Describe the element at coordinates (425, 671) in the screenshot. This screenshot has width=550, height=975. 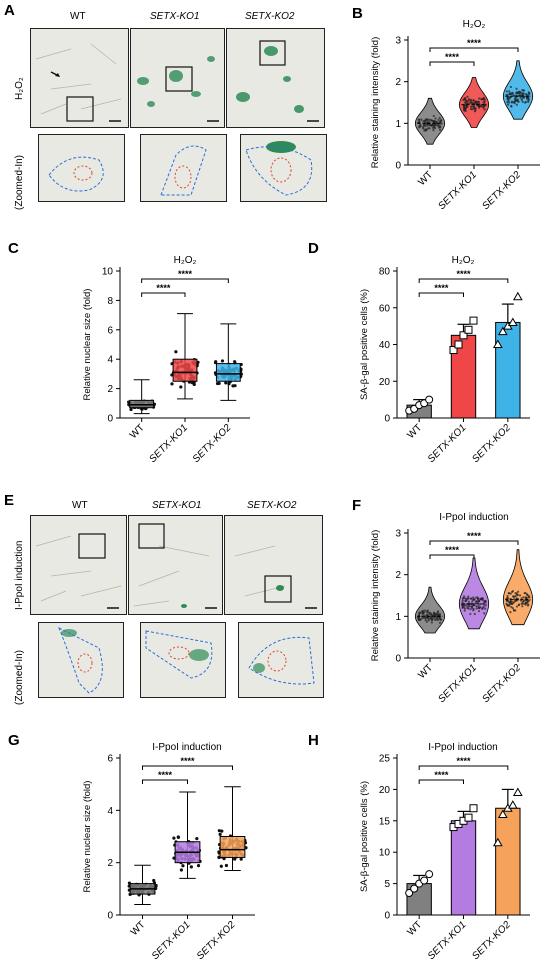
I see `chart-f-x-tick-label-0: WT` at that location.